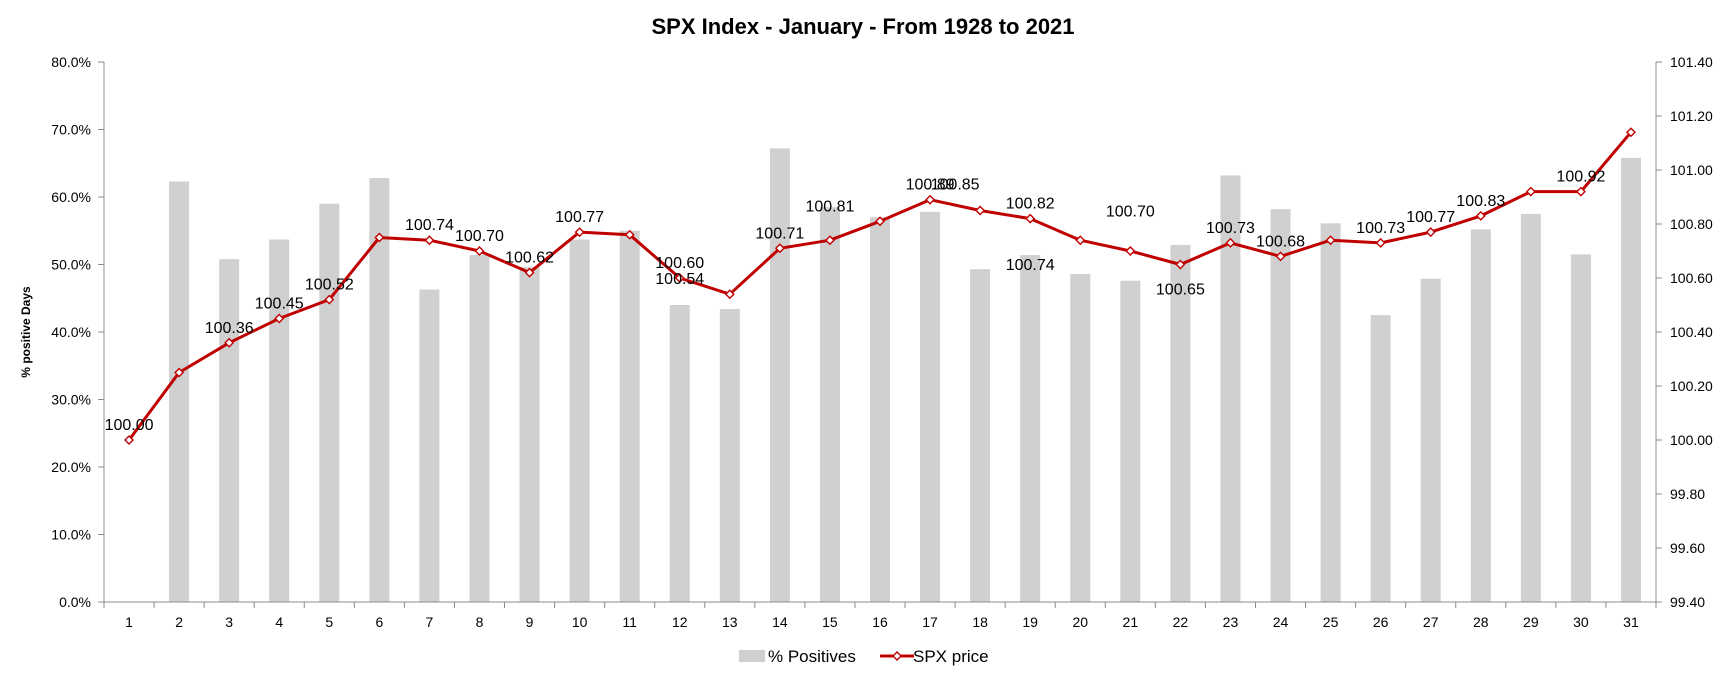  What do you see at coordinates (26, 332) in the screenshot?
I see `y-axis-title: % positive Days` at bounding box center [26, 332].